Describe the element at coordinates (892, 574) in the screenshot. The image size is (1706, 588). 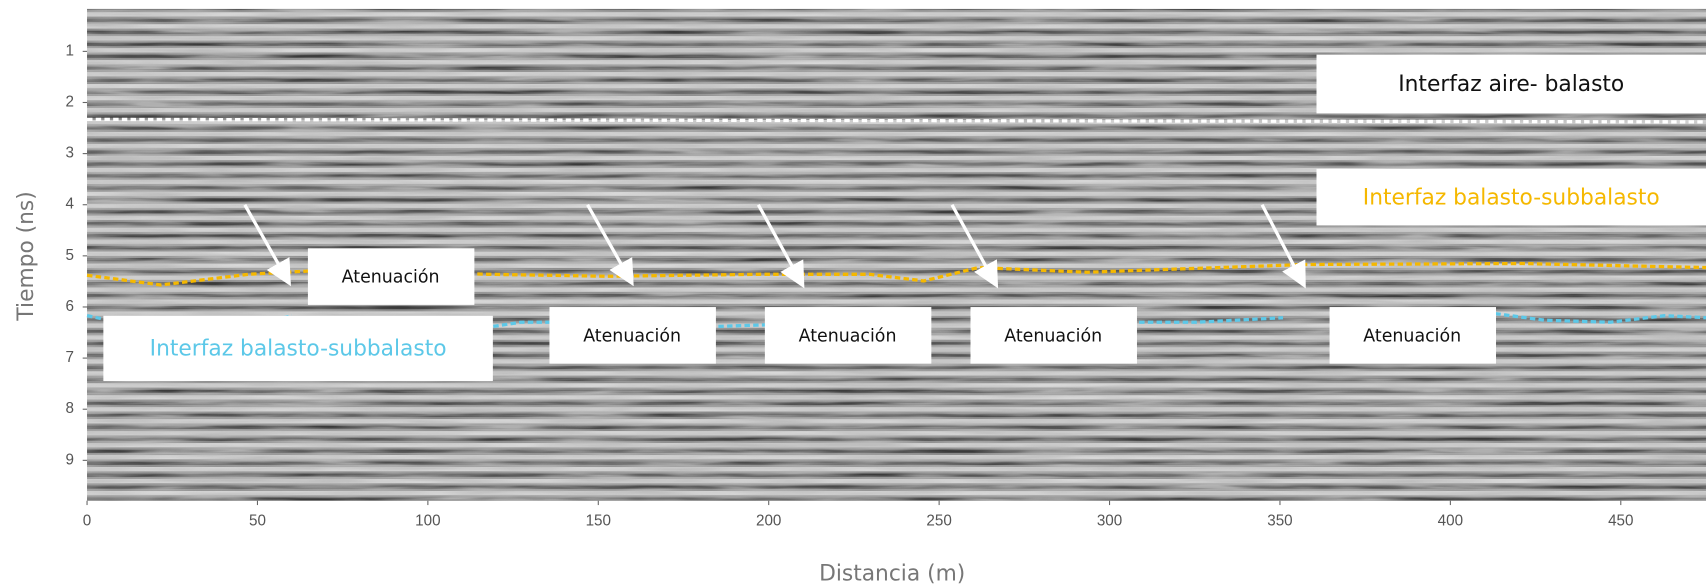
I see `x-axis-label: Distancia (m)` at that location.